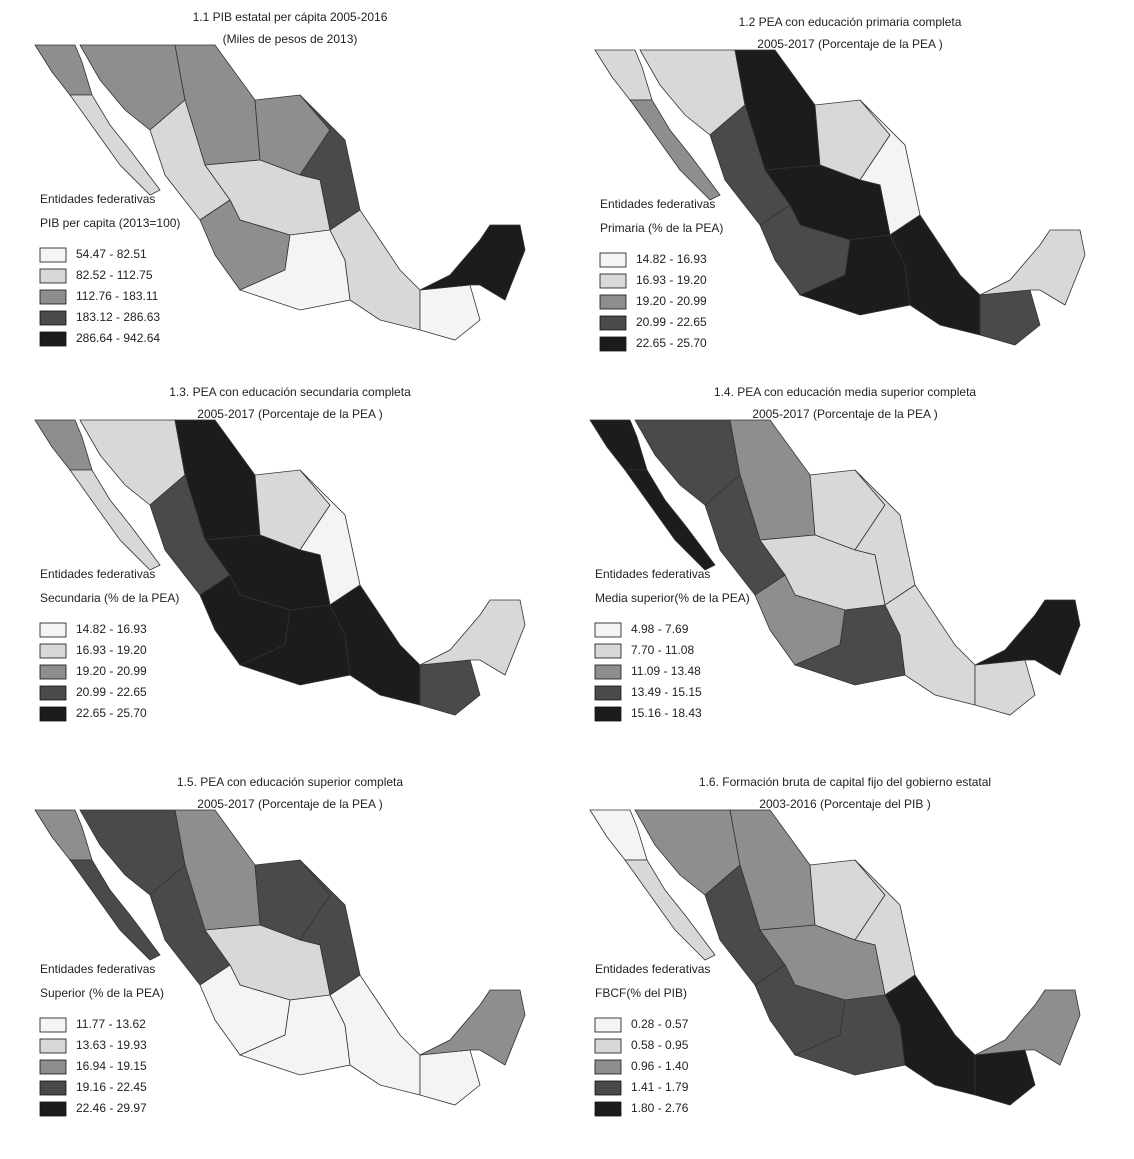  Describe the element at coordinates (118, 317) in the screenshot. I see `legend-label: 183.12 - 286.63` at that location.